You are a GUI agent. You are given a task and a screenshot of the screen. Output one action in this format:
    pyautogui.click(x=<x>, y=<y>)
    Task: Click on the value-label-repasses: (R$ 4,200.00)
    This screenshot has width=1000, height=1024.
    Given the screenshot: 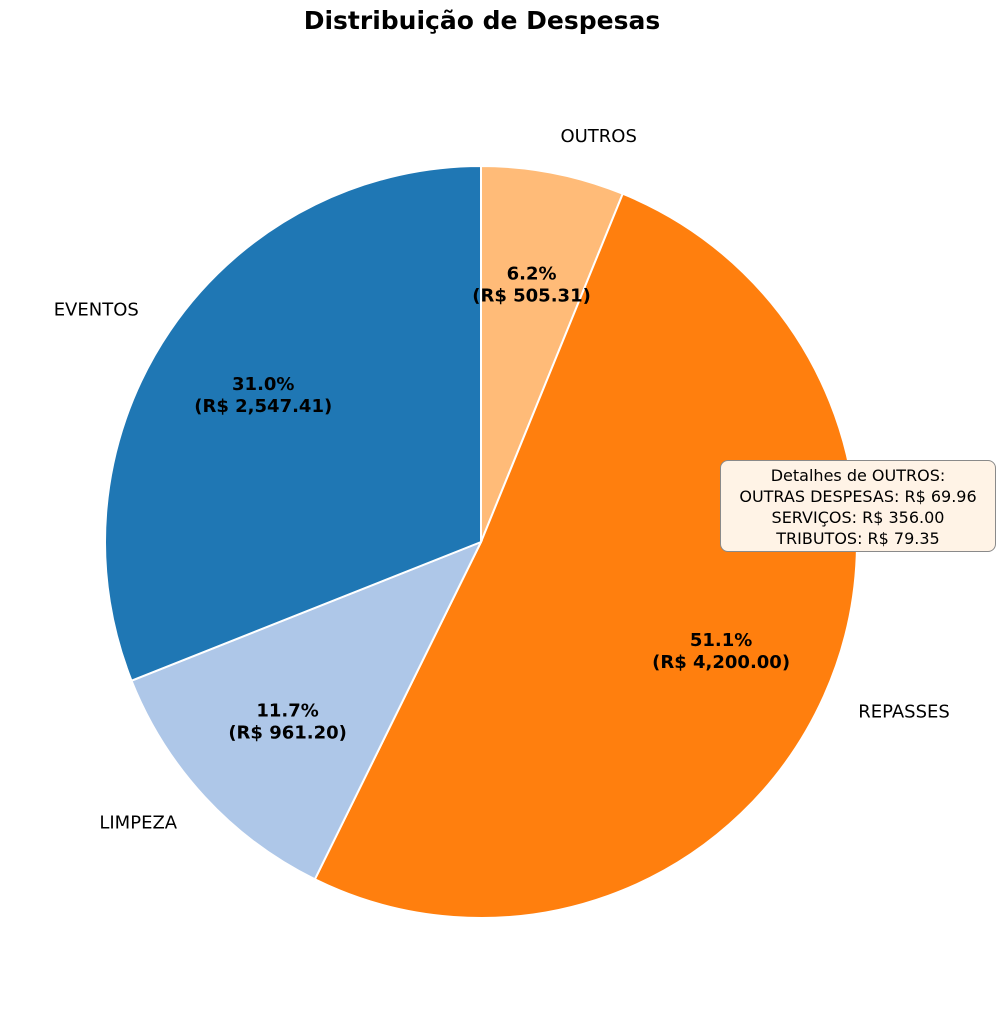 What is the action you would take?
    pyautogui.click(x=721, y=662)
    